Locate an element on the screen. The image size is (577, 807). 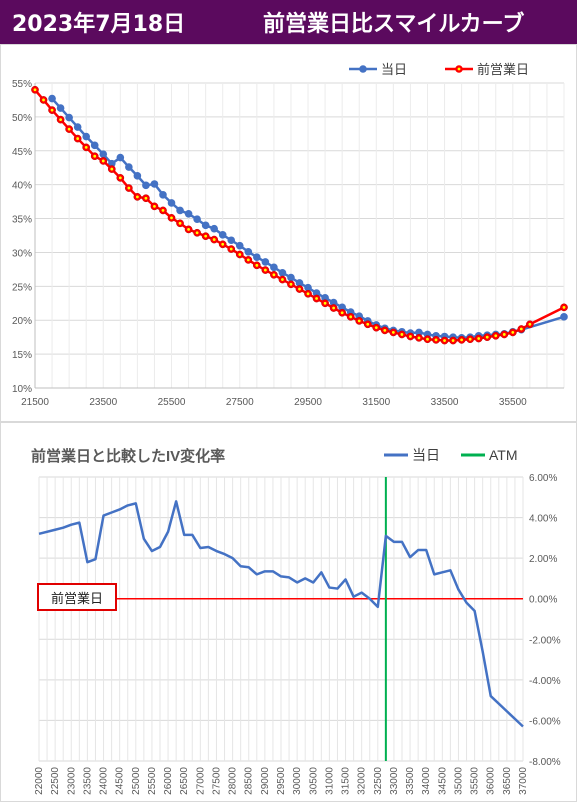
x-tick-label: 35500 is located at coordinates (513, 402).